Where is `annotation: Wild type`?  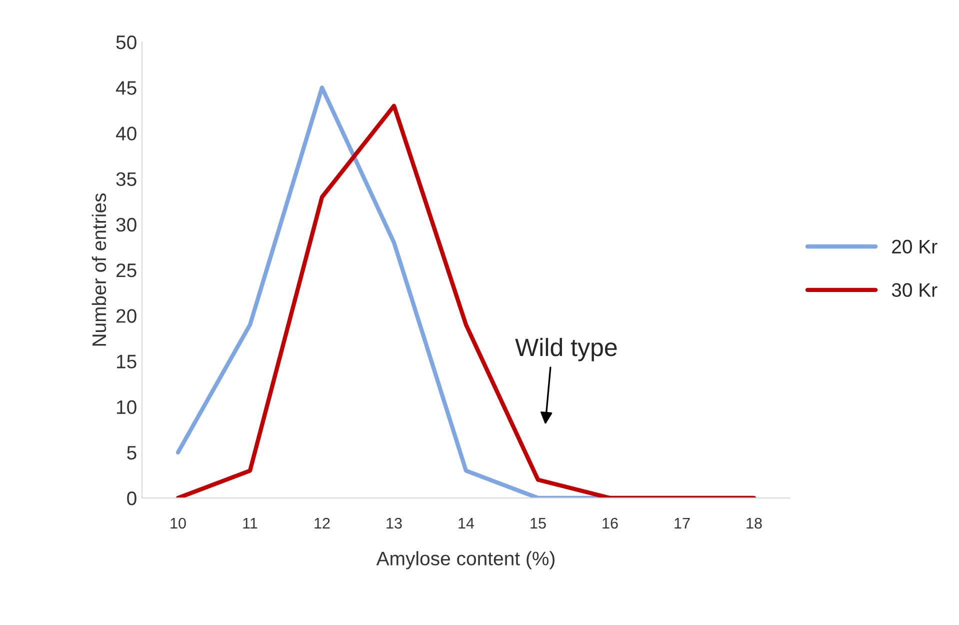
annotation: Wild type is located at coordinates (566, 350).